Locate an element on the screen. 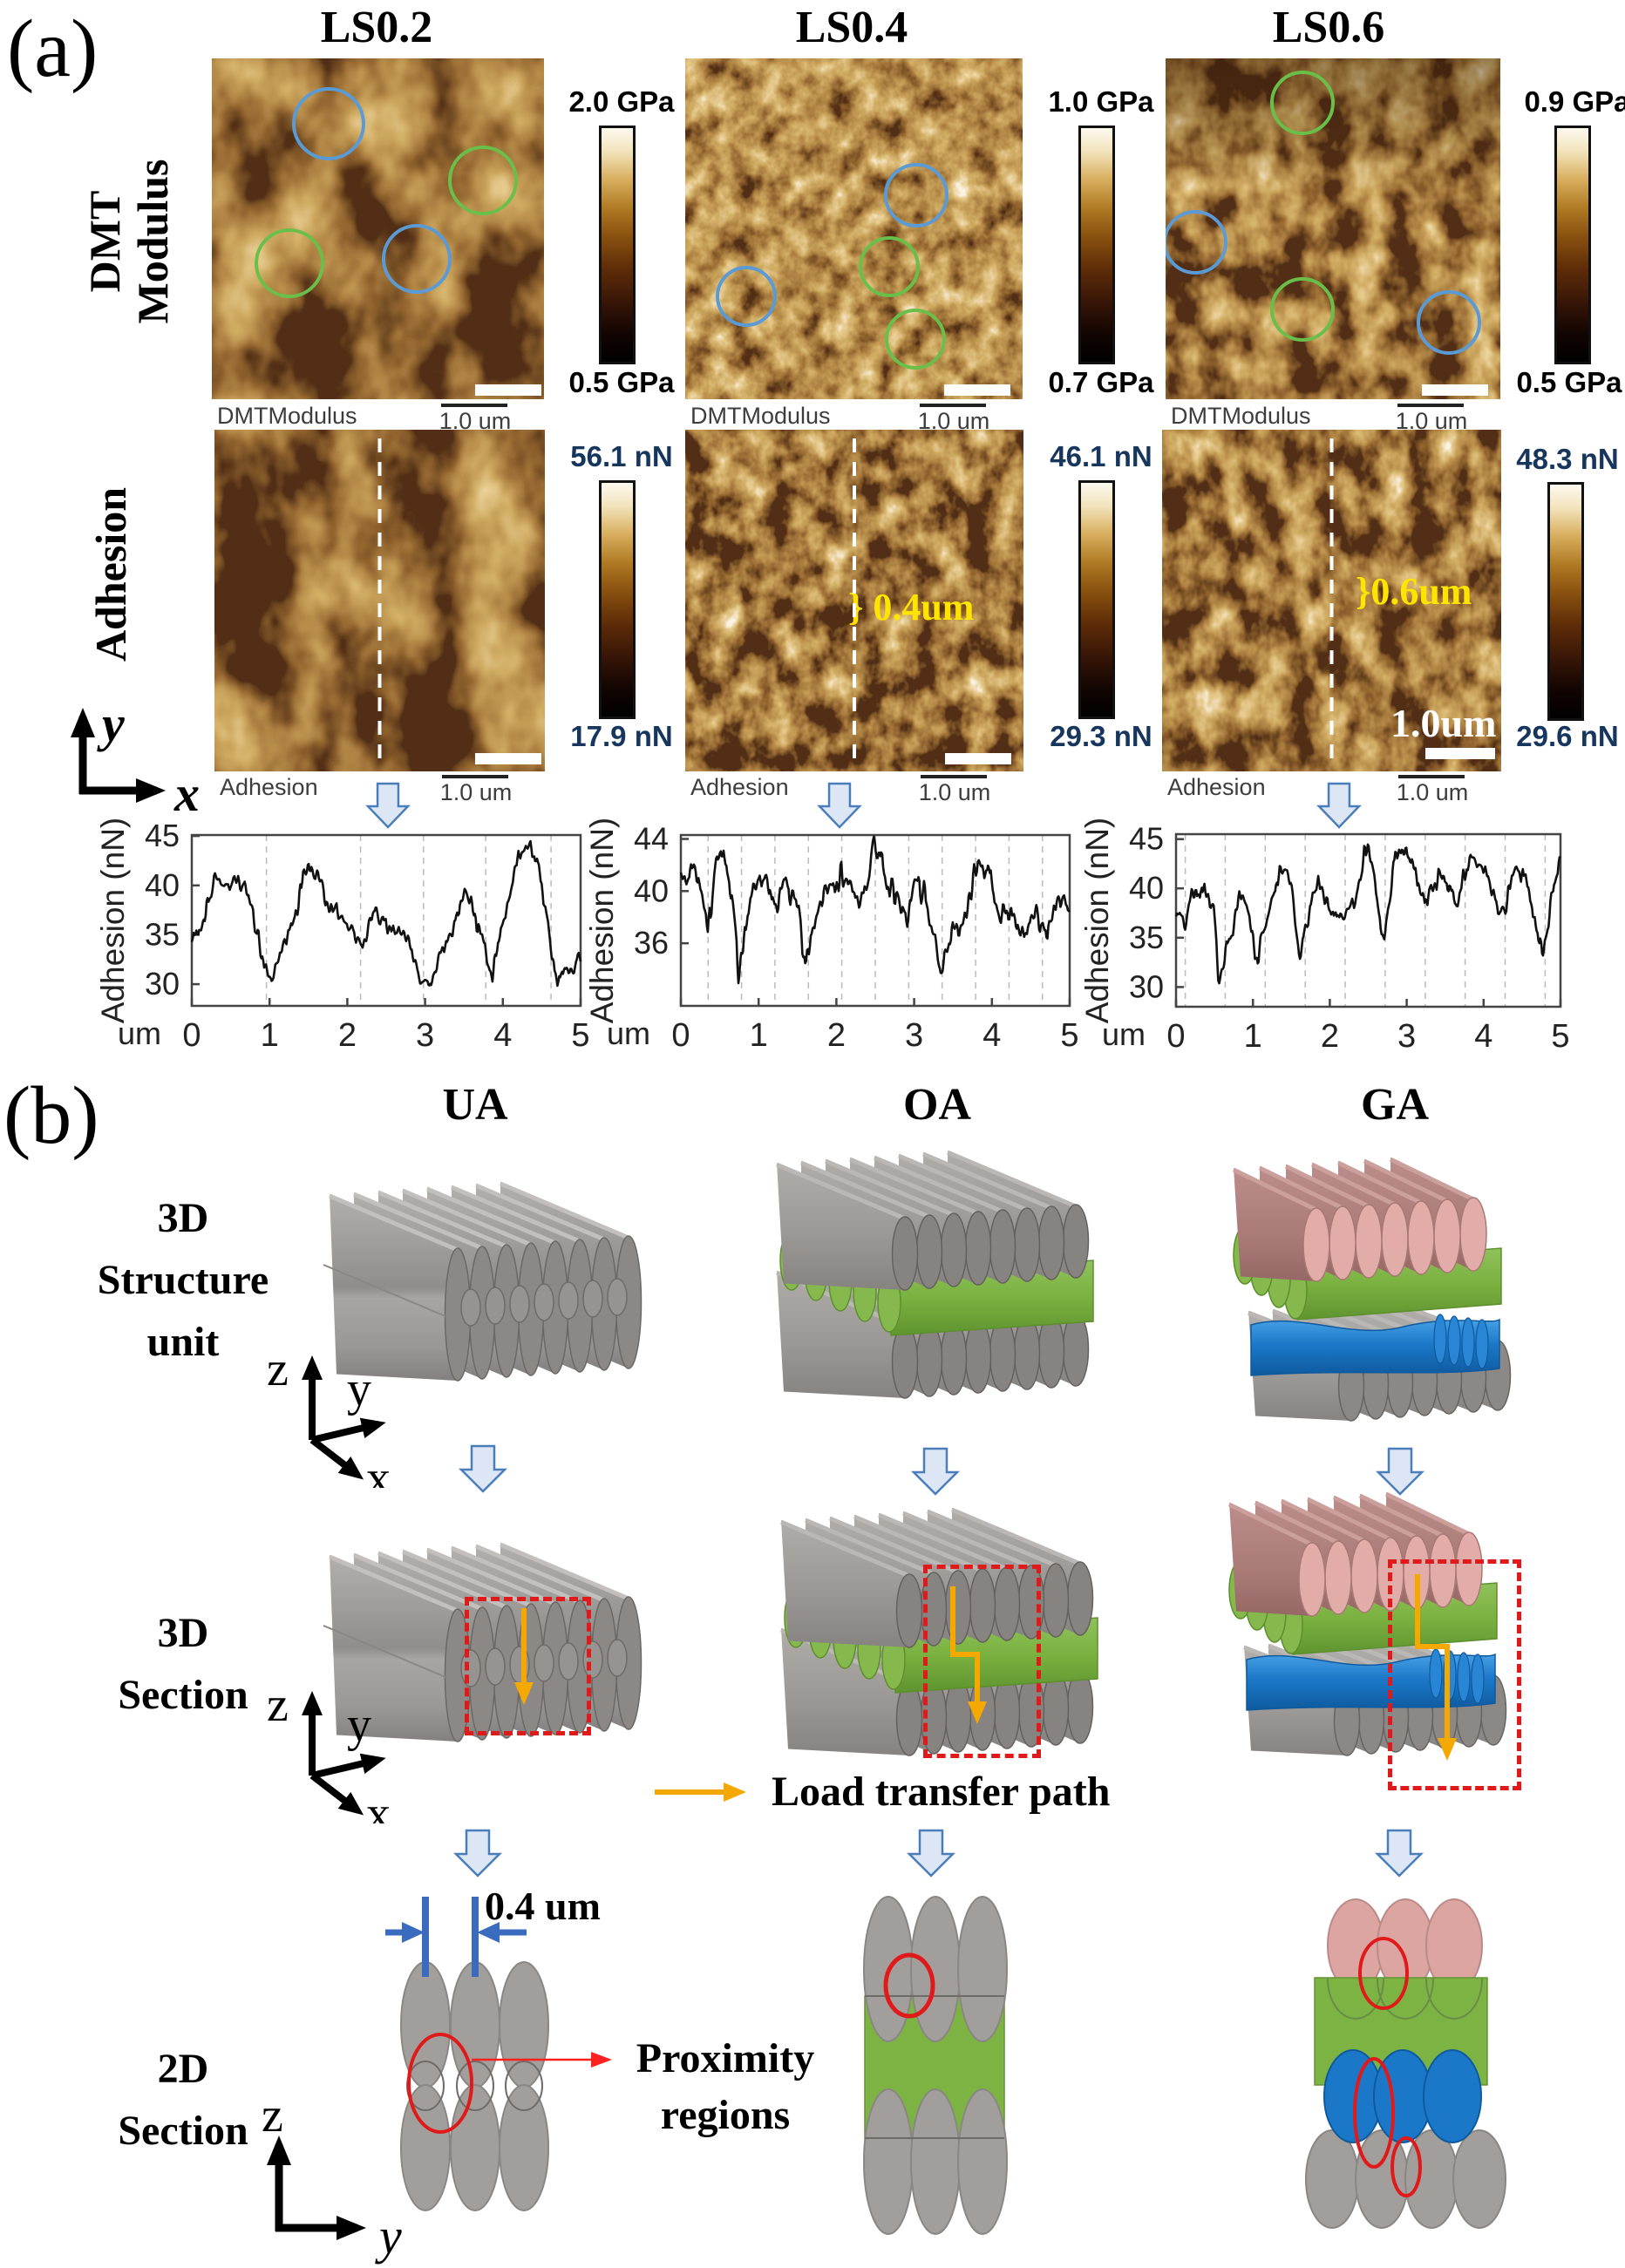 The height and width of the screenshot is (2268, 1625). svg-text: } 0.4um is located at coordinates (911, 607).